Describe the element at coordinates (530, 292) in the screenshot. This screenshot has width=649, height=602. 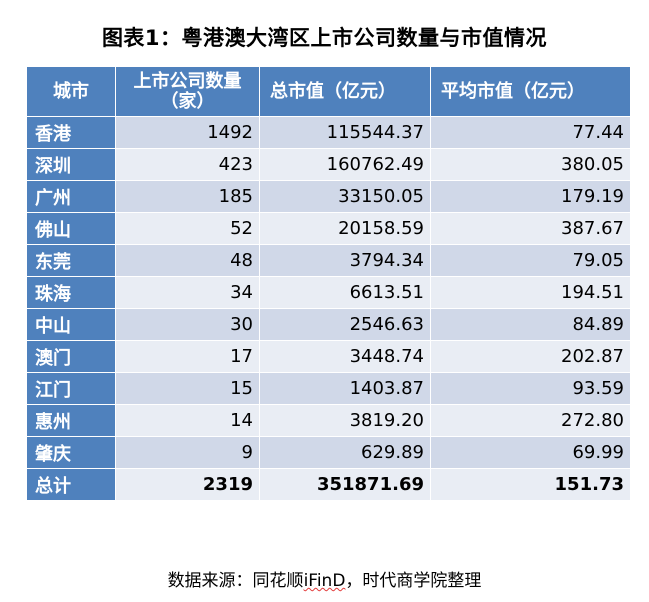
I see `average-market-cap-cell: 194.51` at that location.